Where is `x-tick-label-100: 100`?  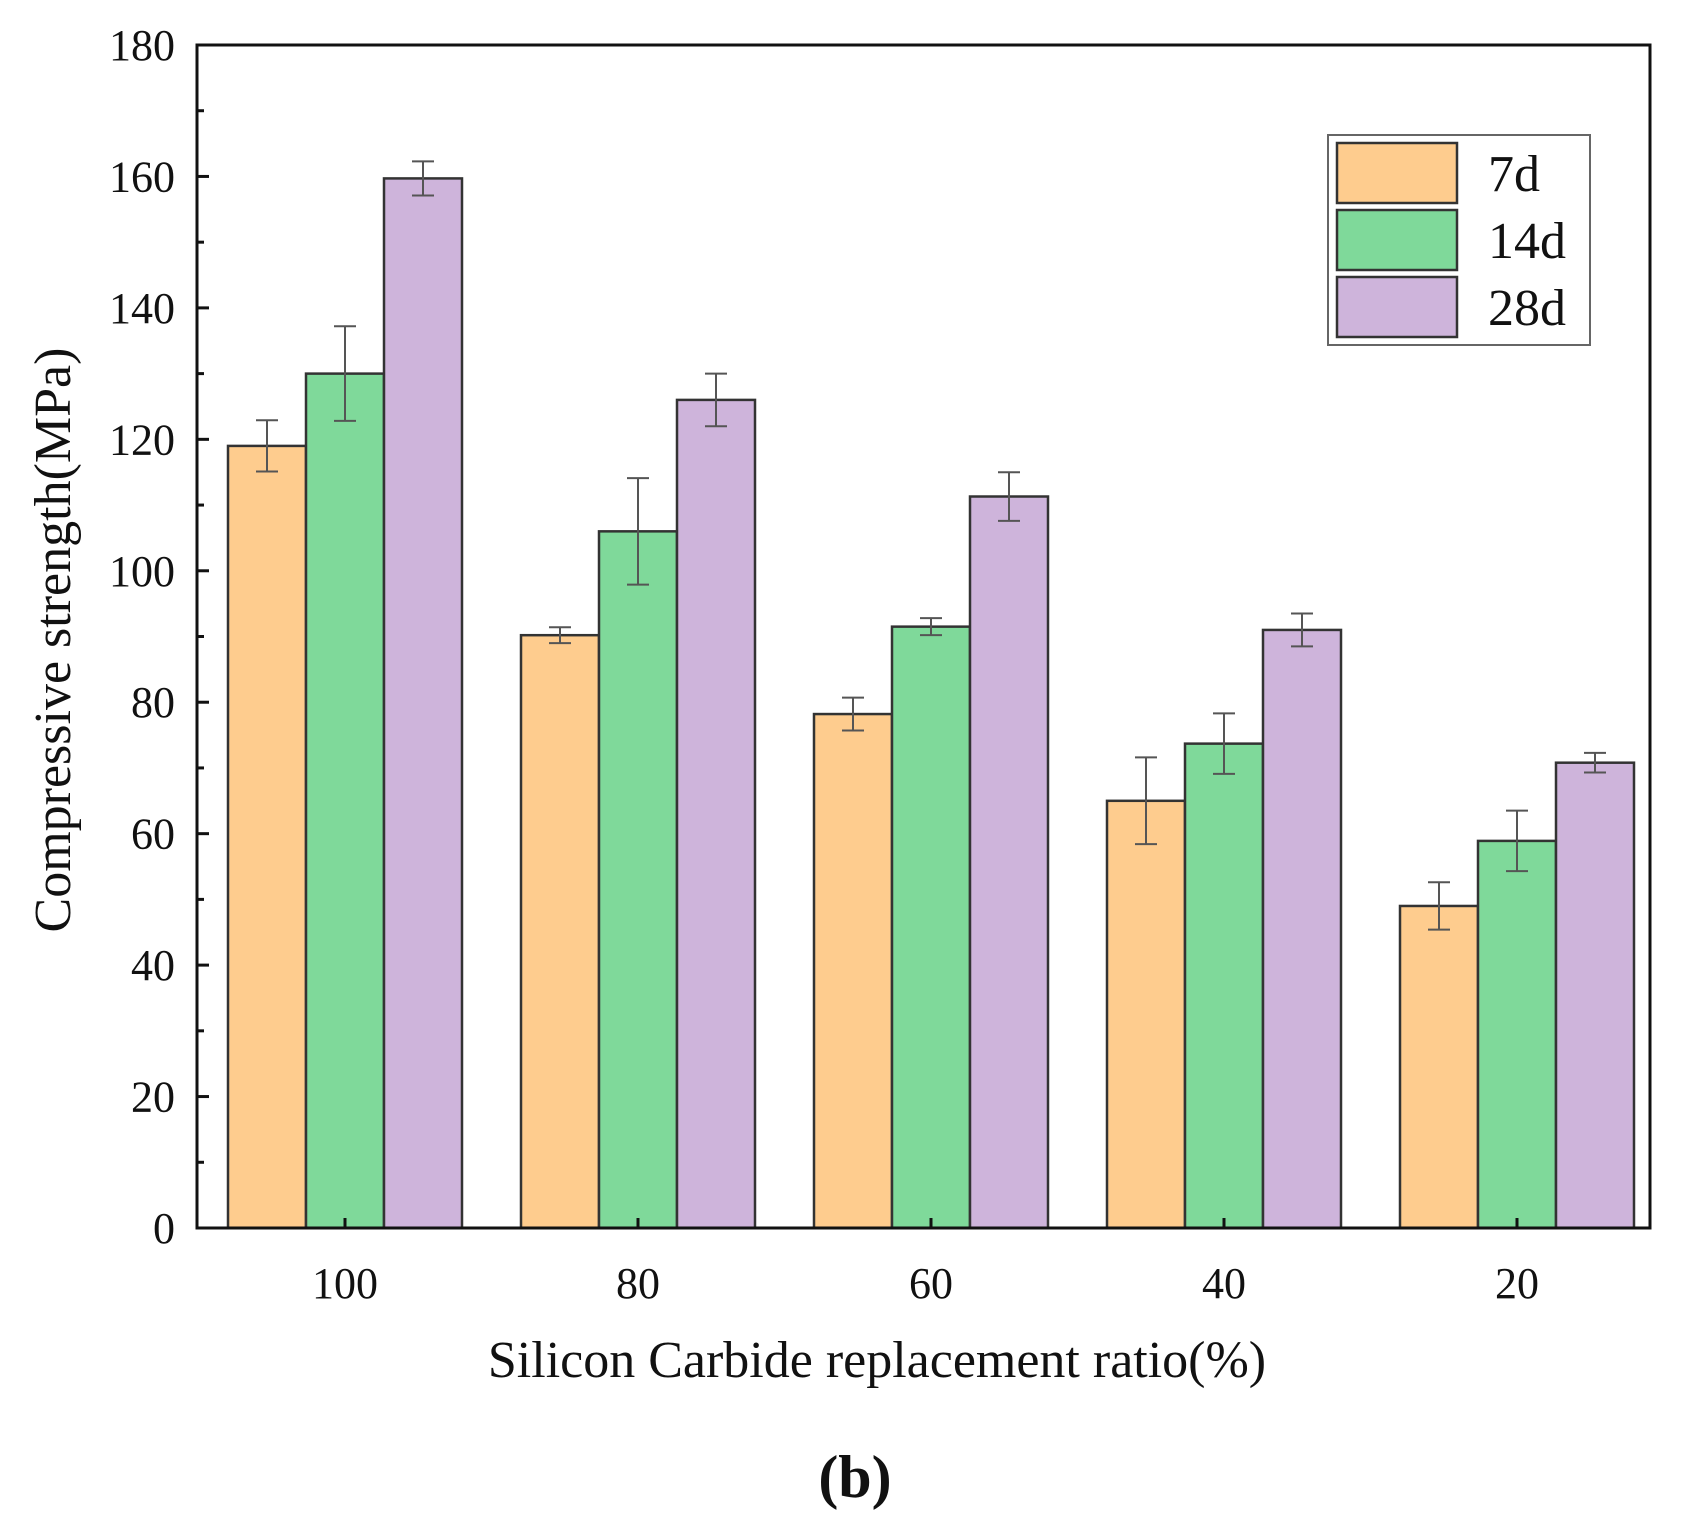
x-tick-label-100: 100 is located at coordinates (345, 1283).